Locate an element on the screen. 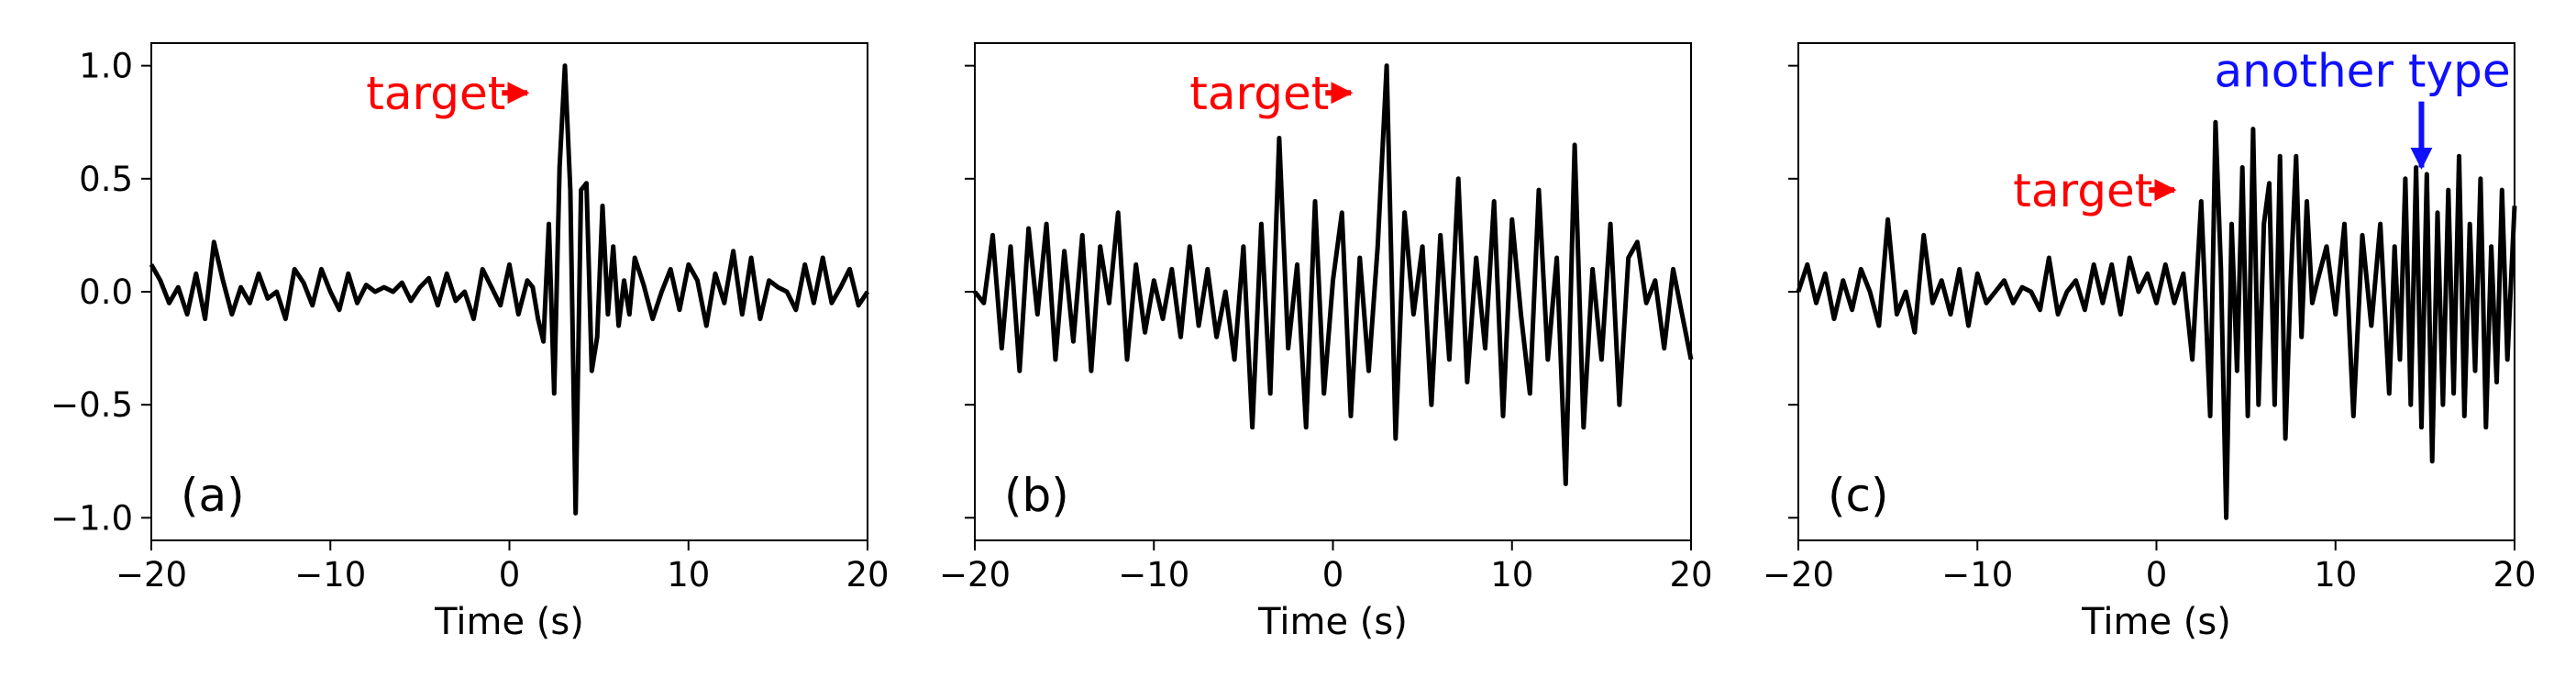 This screenshot has width=2576, height=689. panel-label: (b) is located at coordinates (1036, 496).